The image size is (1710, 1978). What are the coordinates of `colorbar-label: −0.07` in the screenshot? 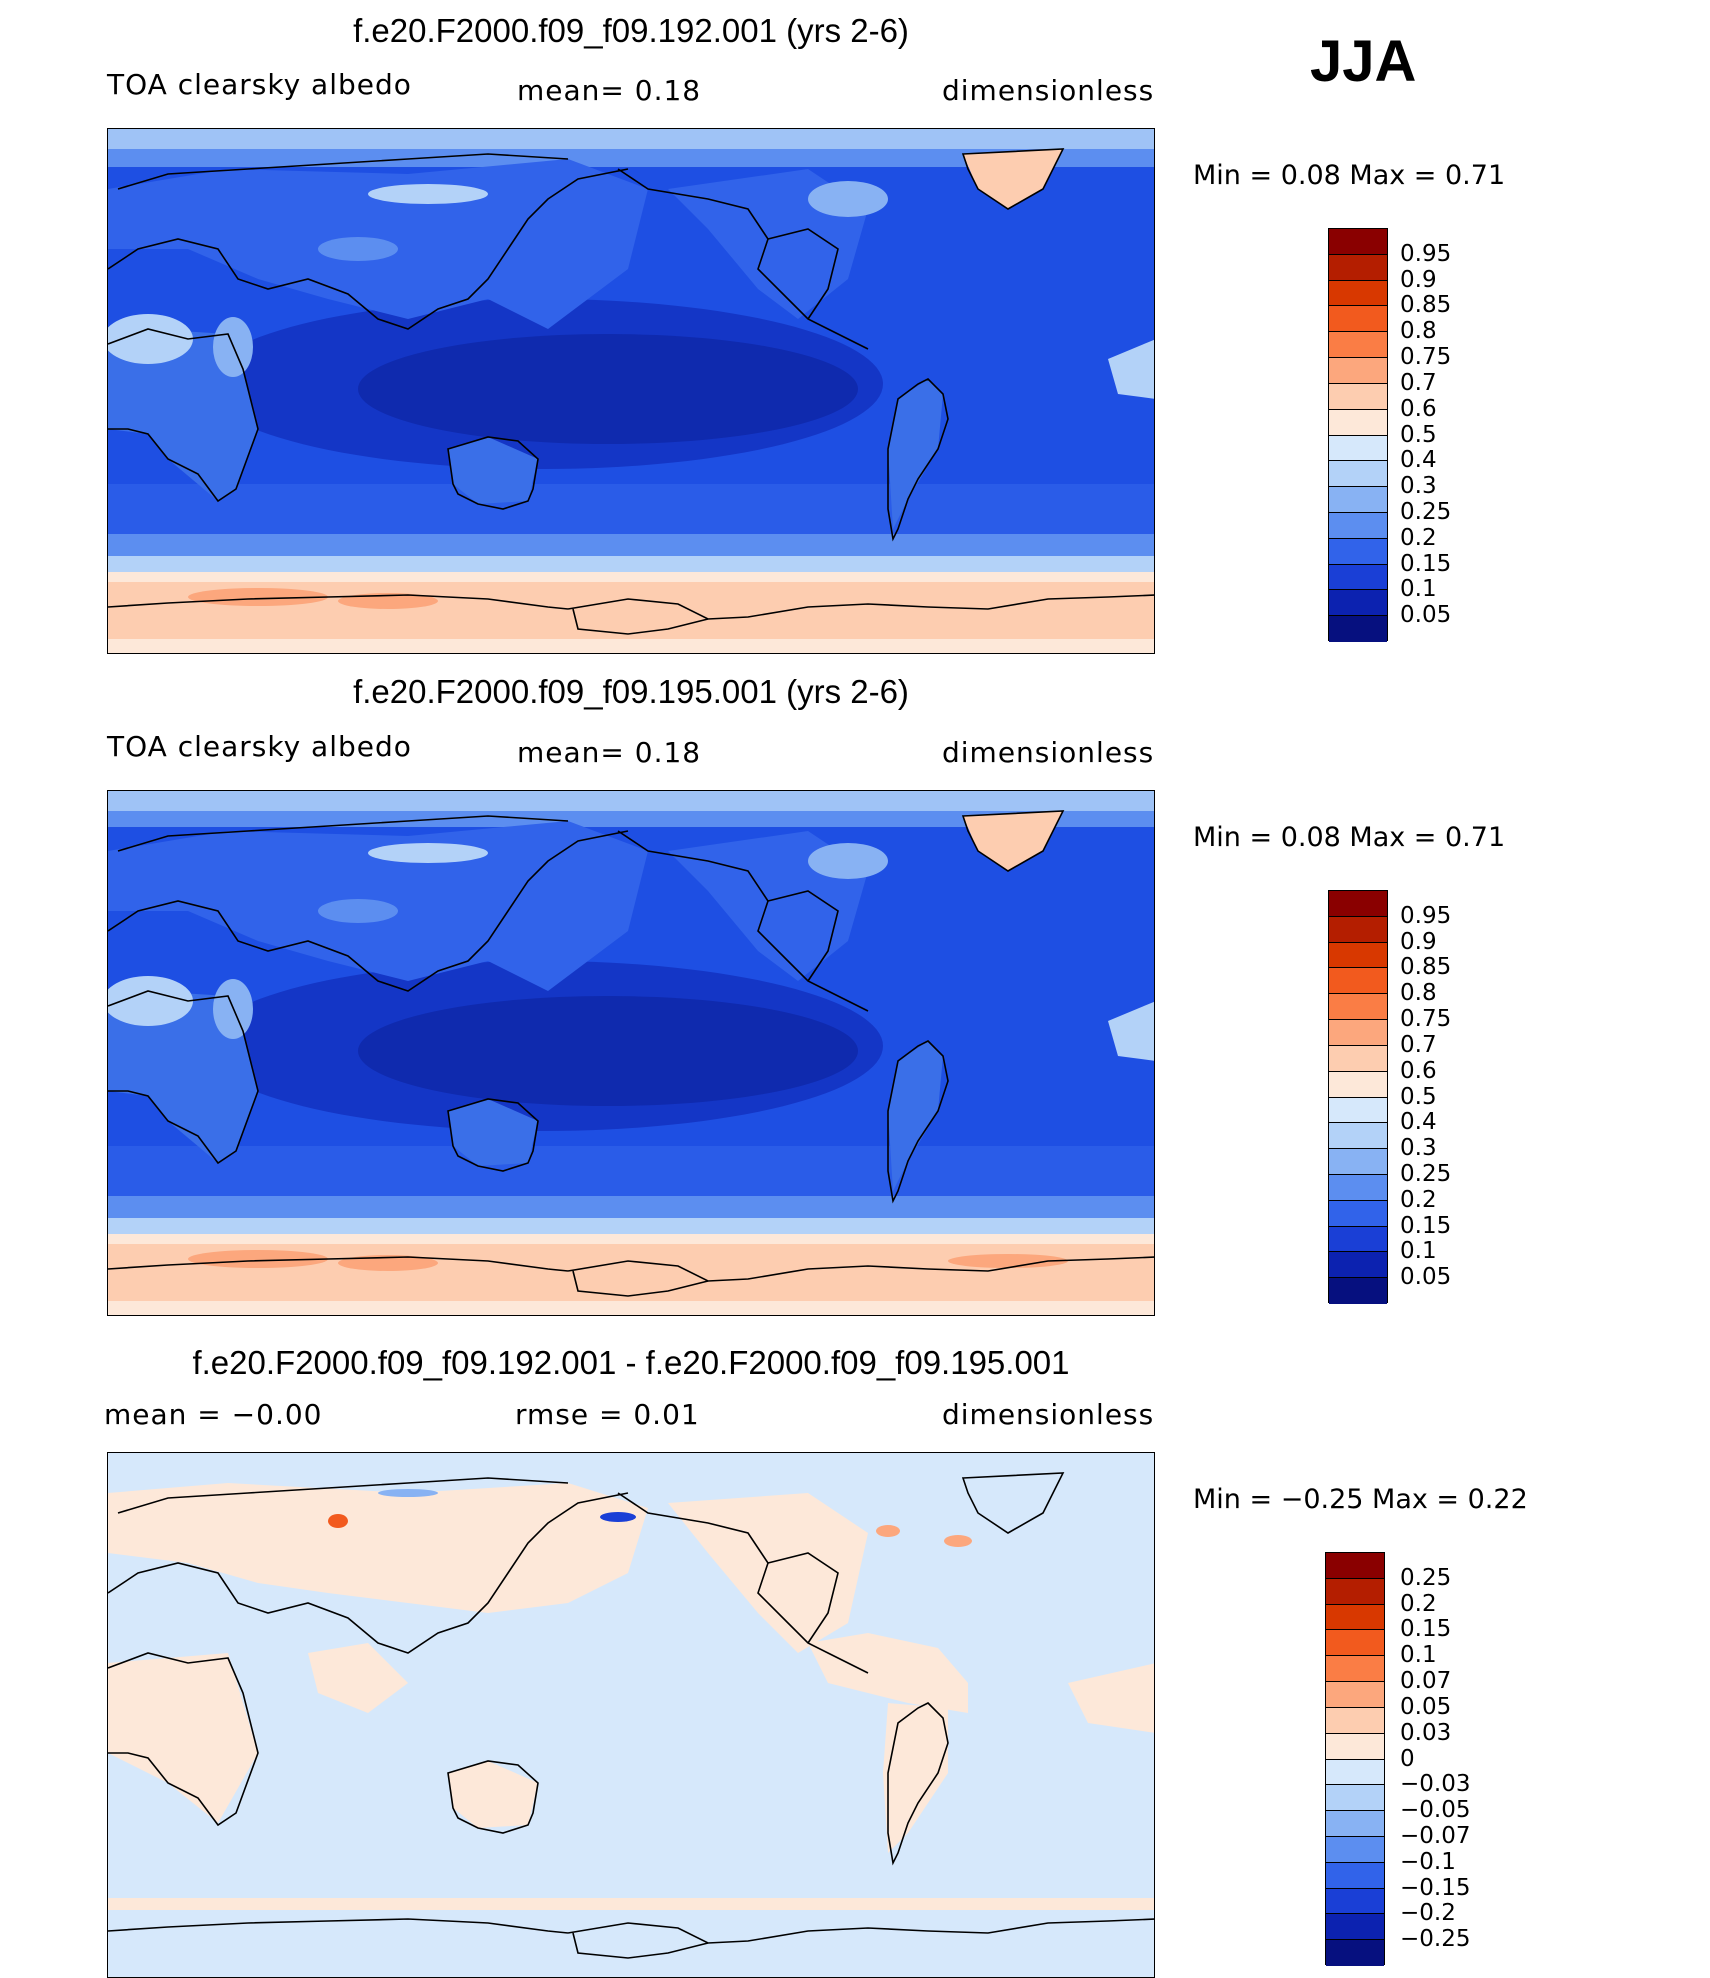 It's located at (1435, 1835).